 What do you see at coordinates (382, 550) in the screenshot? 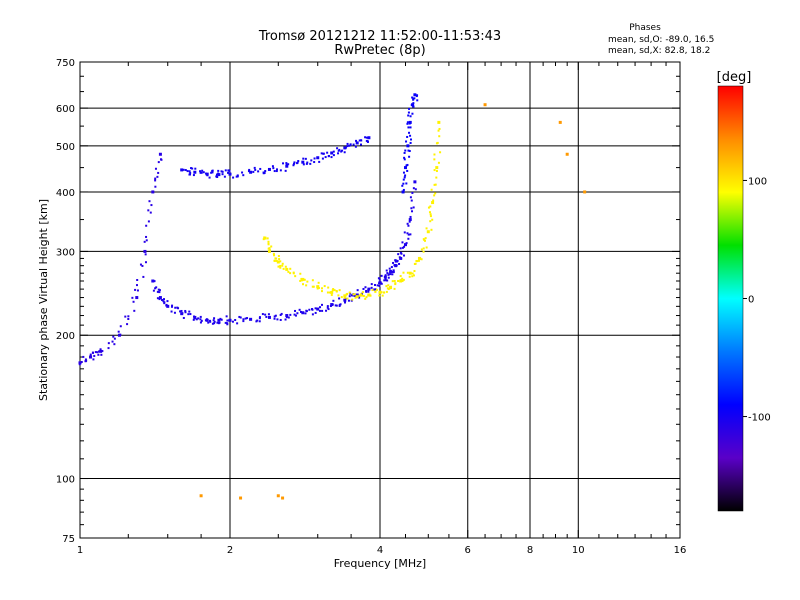
I see `x-tick-labels: 1 2 4 6 8 10 16` at bounding box center [382, 550].